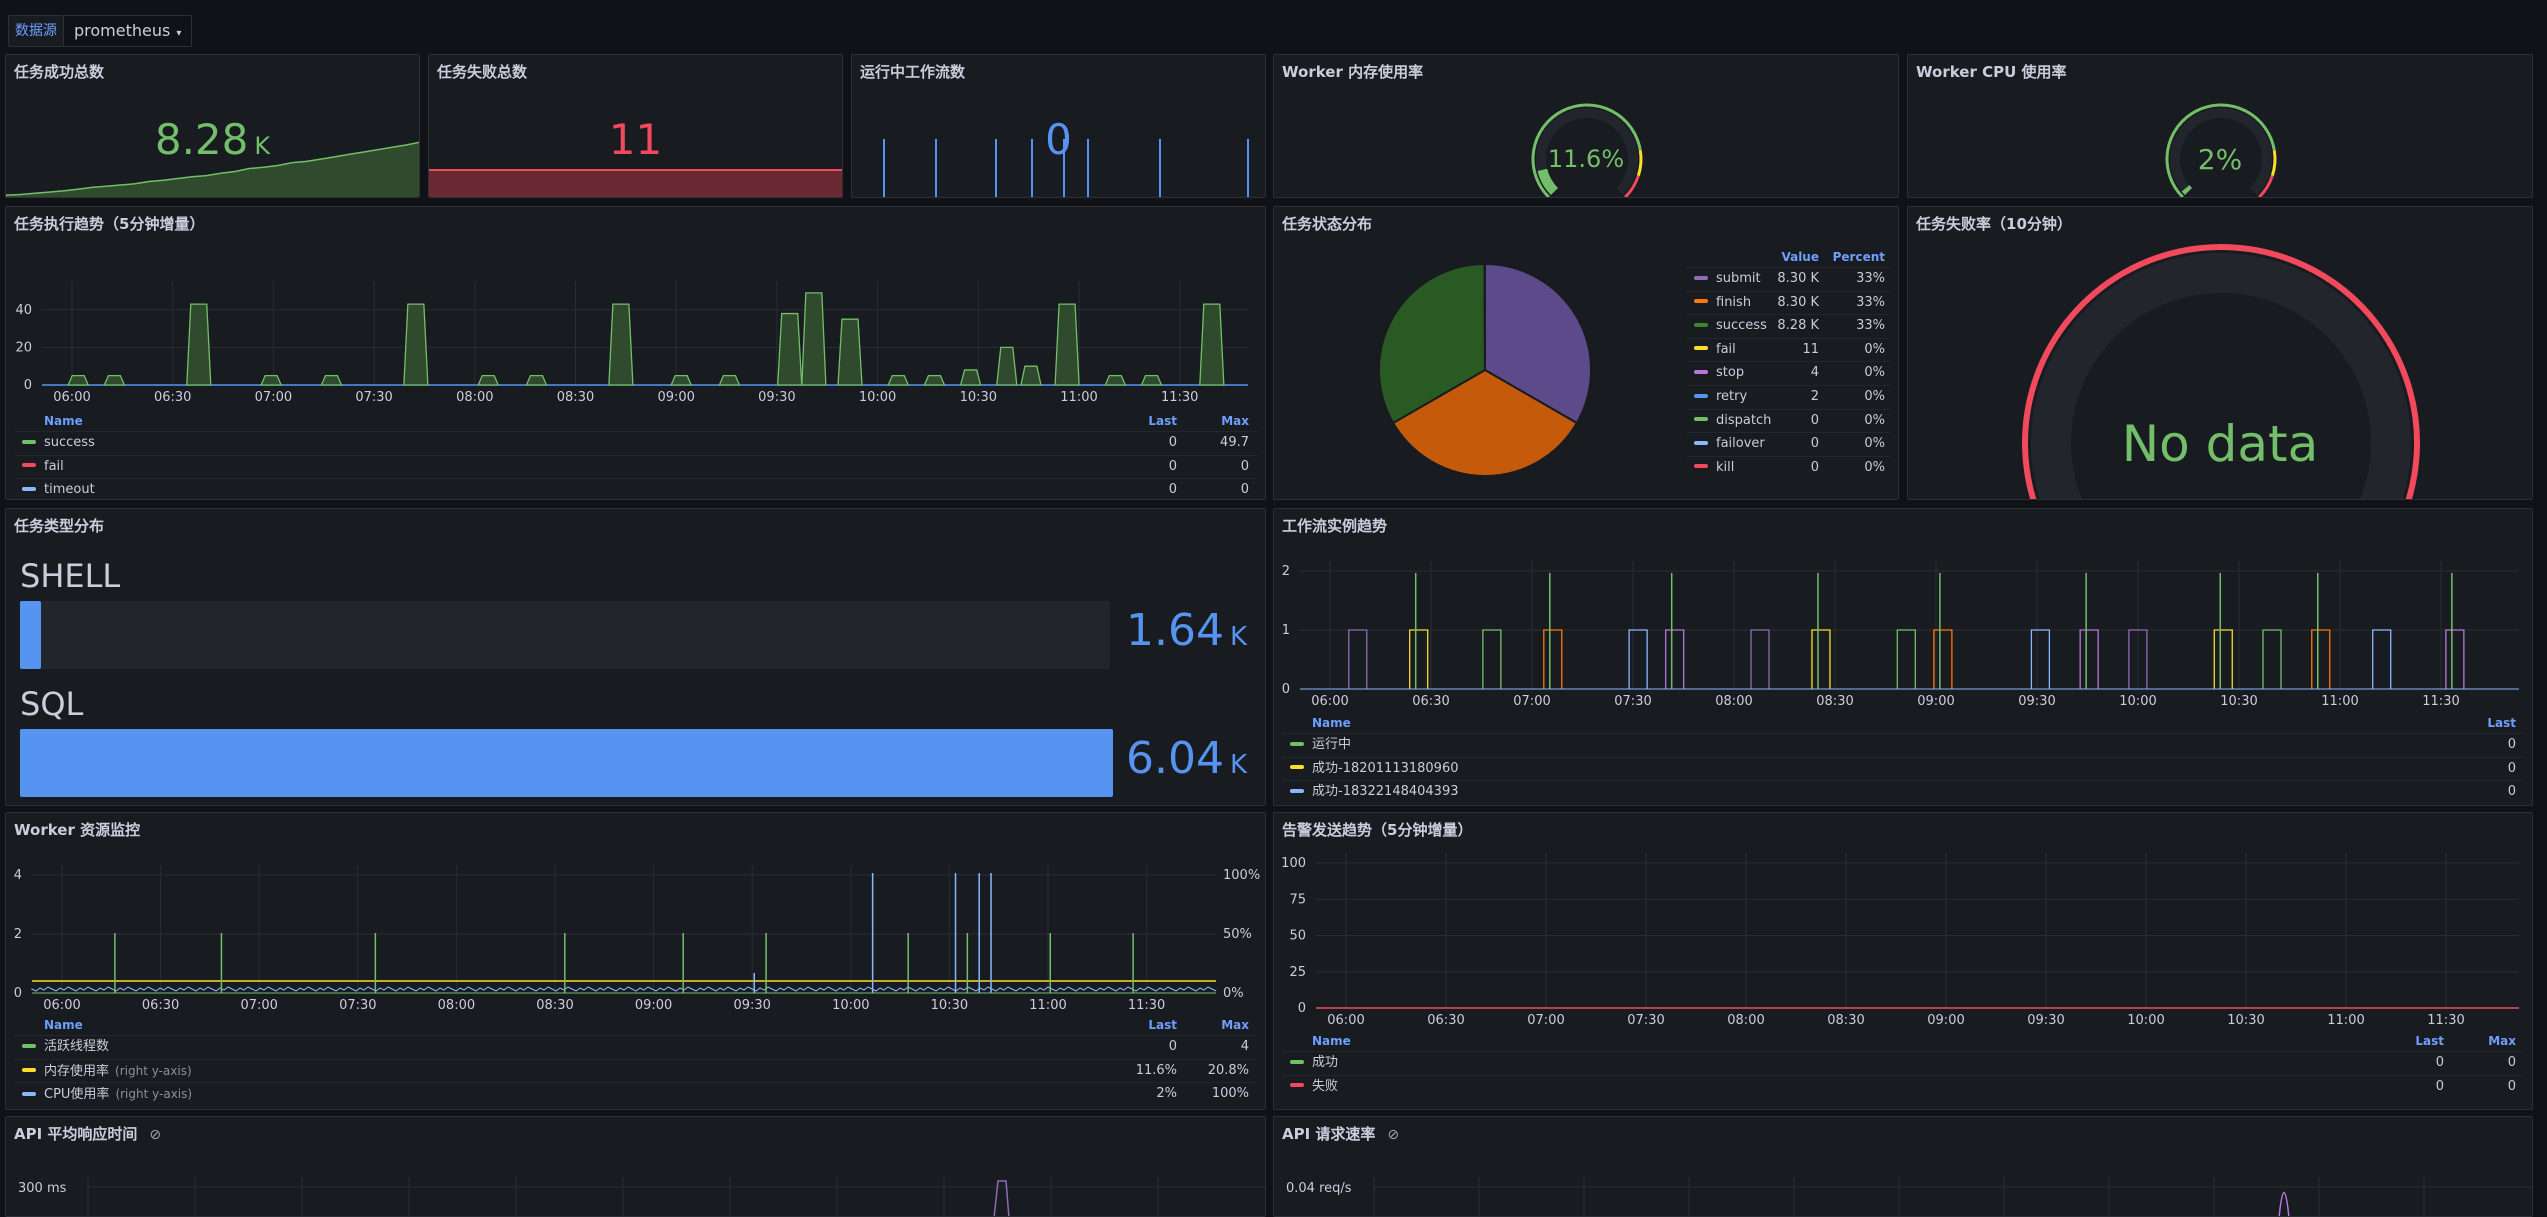 This screenshot has width=2547, height=1217. Describe the element at coordinates (54, 466) in the screenshot. I see `legend-name: fail` at that location.